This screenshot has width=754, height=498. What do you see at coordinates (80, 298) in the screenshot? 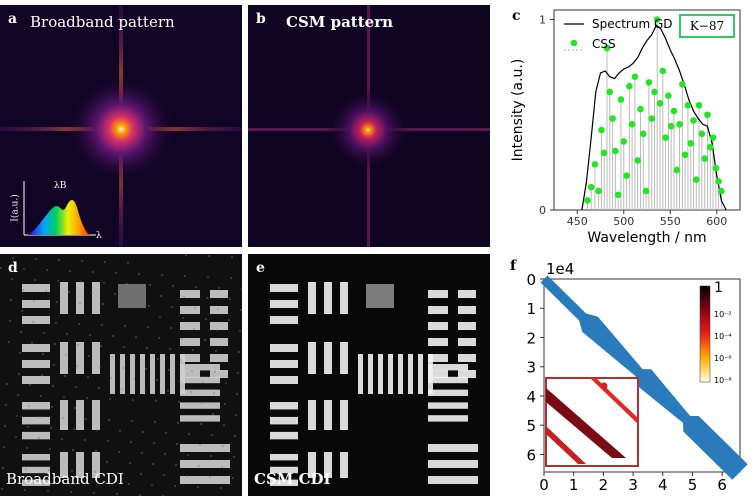
I see `bar-group-top` at bounding box center [80, 298].